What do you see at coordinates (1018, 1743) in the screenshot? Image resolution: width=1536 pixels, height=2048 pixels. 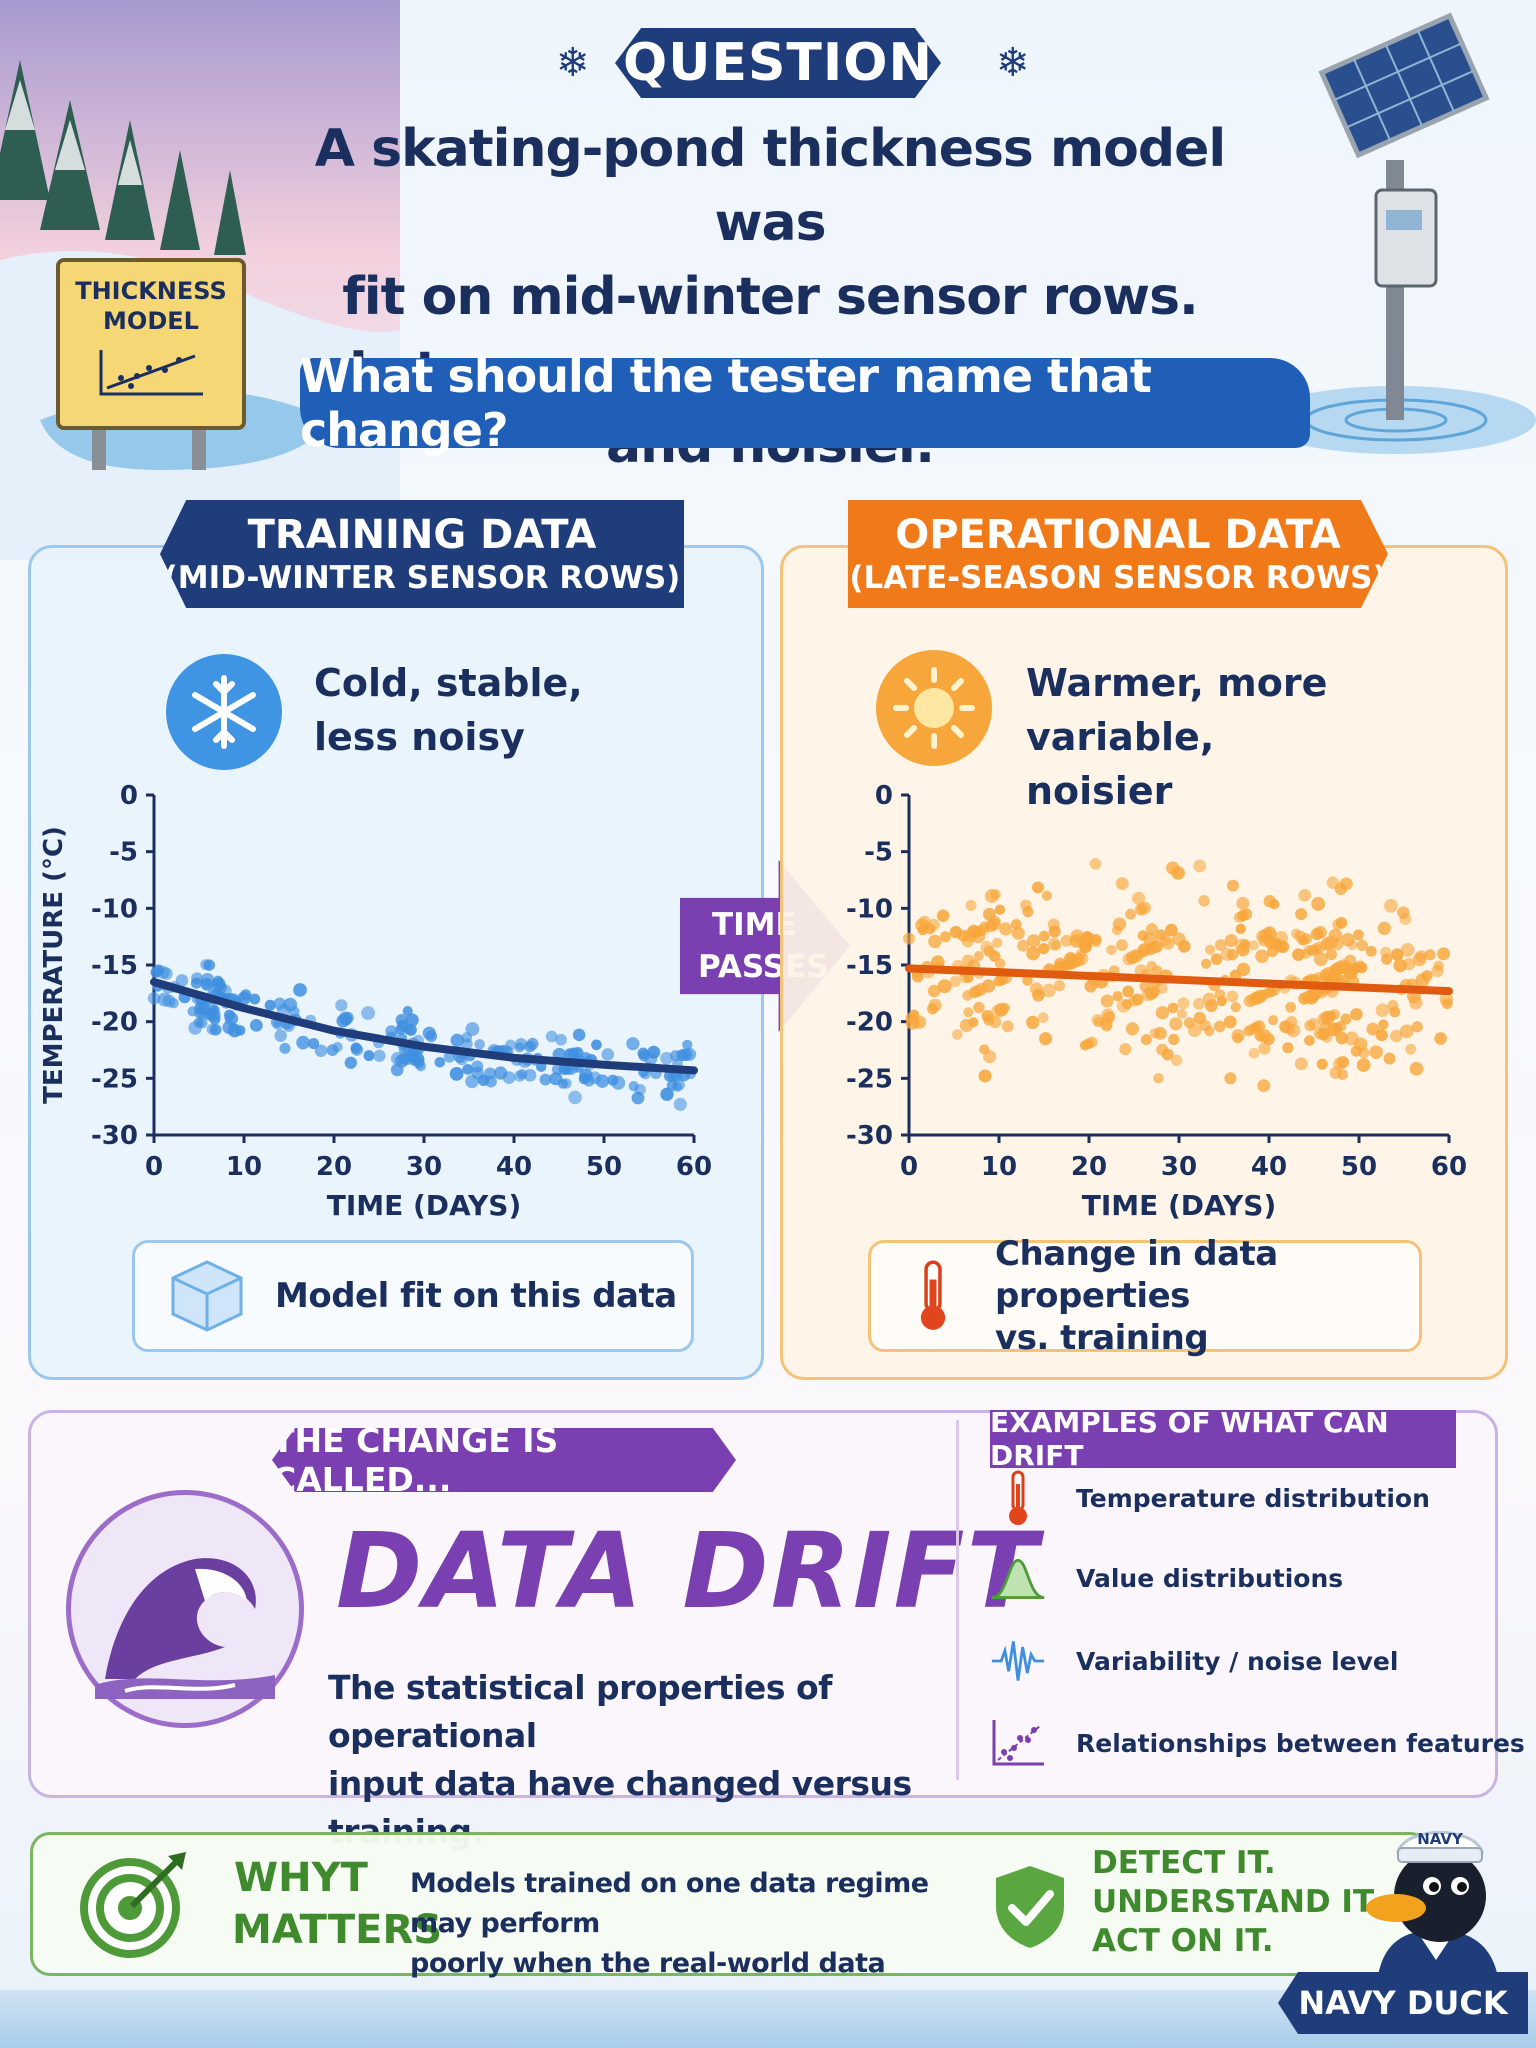 I see `scatter-icon` at bounding box center [1018, 1743].